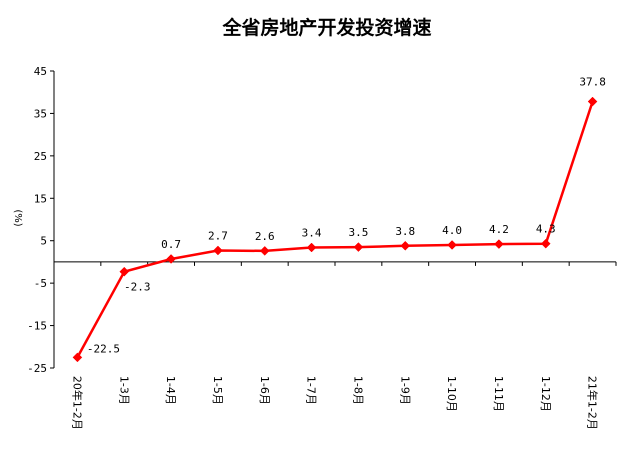 This screenshot has width=624, height=465. Describe the element at coordinates (499, 229) in the screenshot. I see `data-label: 4.2` at that location.